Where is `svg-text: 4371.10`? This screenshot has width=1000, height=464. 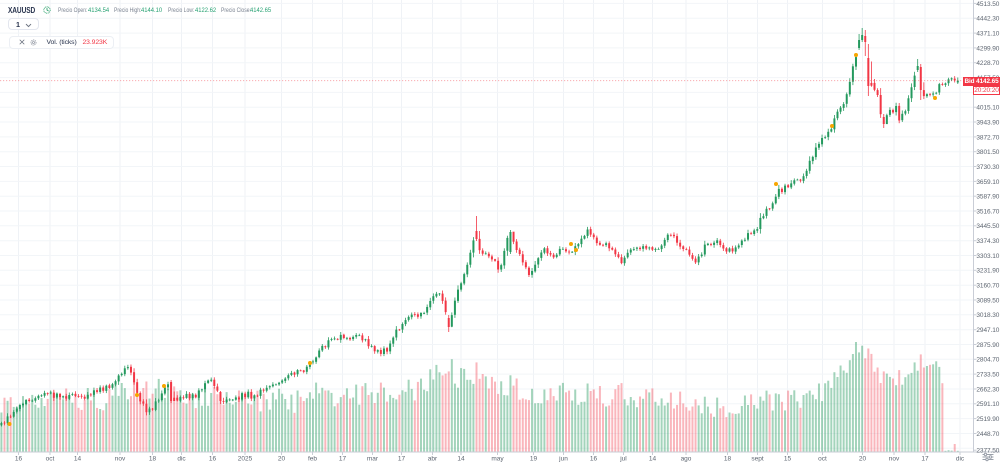 svg-text: 4371.10 is located at coordinates (987, 34).